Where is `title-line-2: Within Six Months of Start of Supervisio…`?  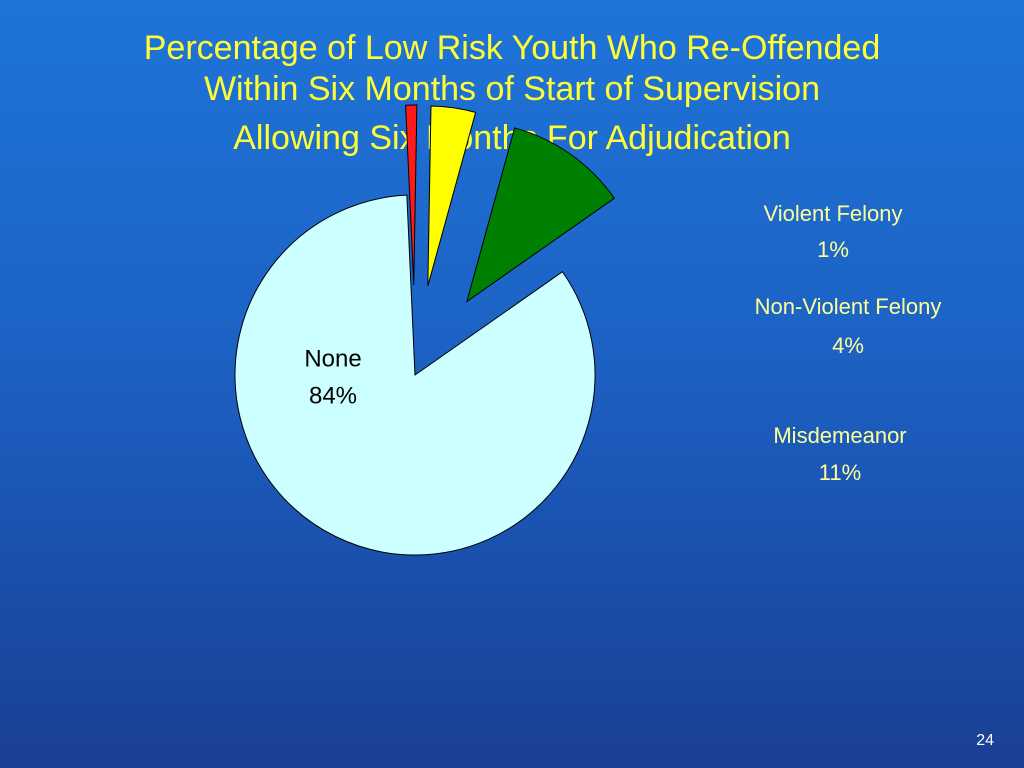
title-line-2: Within Six Months of Start of Supervisio… is located at coordinates (512, 88).